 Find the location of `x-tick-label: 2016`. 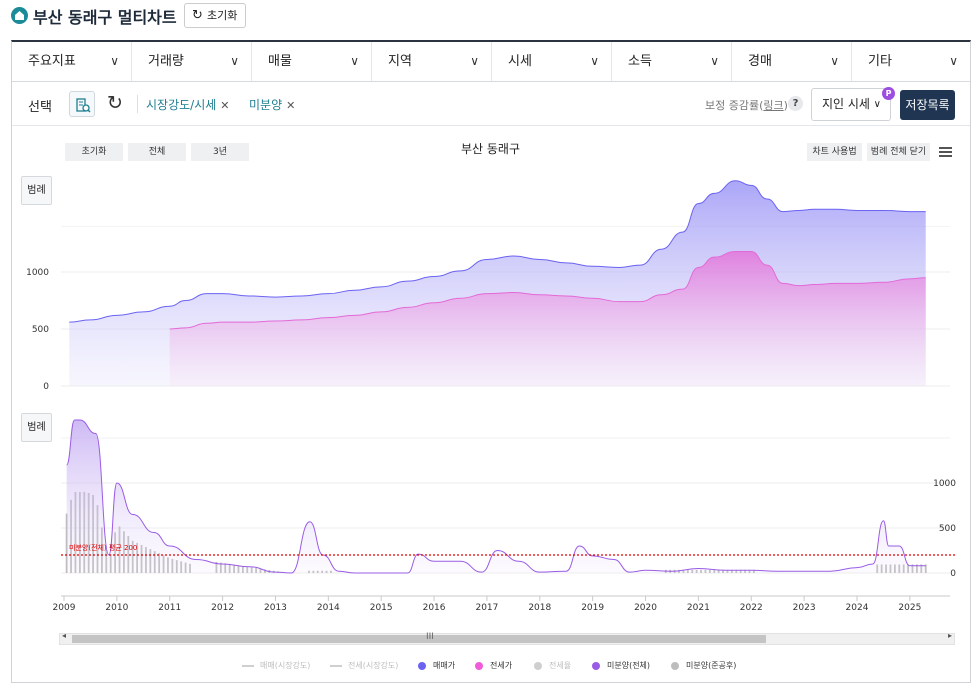

x-tick-label: 2016 is located at coordinates (434, 608).